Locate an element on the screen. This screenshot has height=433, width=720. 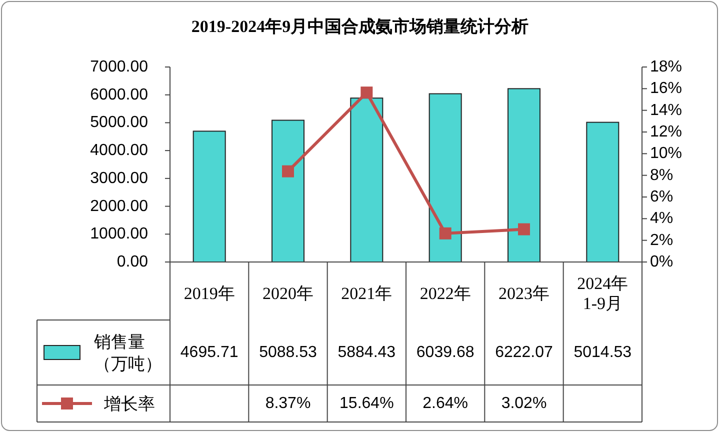
y-tick-label: 7000.00 is located at coordinates (119, 67).